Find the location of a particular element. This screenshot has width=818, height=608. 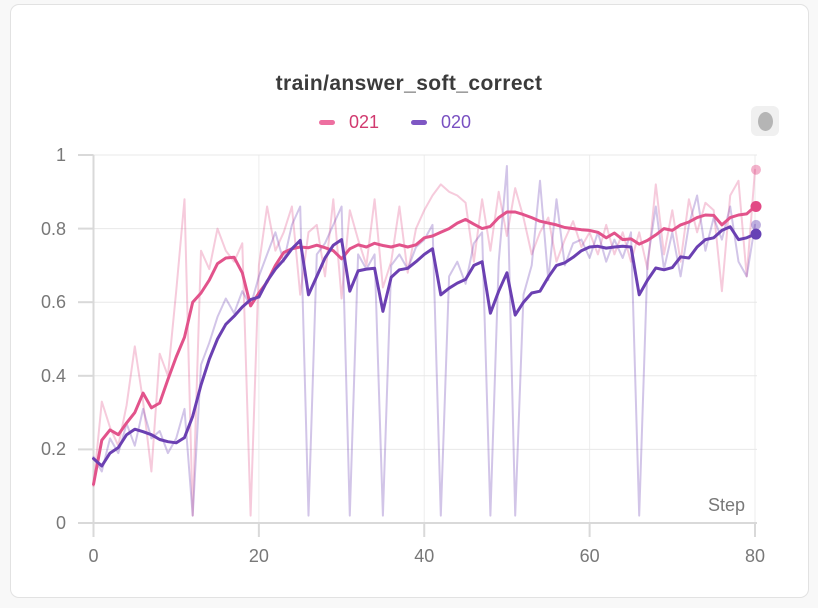

x-tick-label: 20 is located at coordinates (258, 556).